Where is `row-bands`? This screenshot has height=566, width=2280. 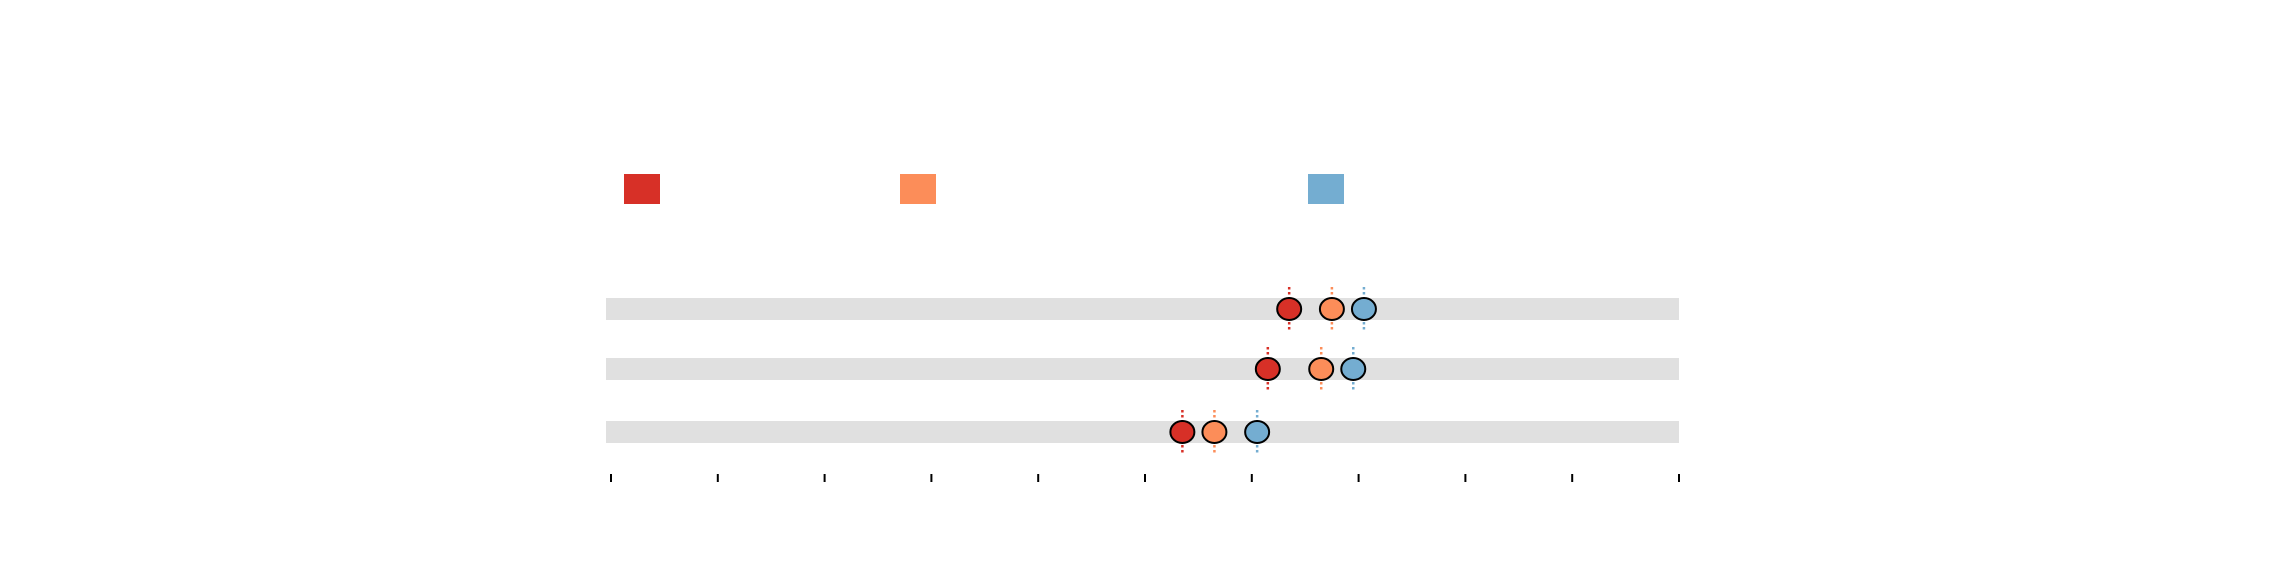
row-bands is located at coordinates (1142, 370).